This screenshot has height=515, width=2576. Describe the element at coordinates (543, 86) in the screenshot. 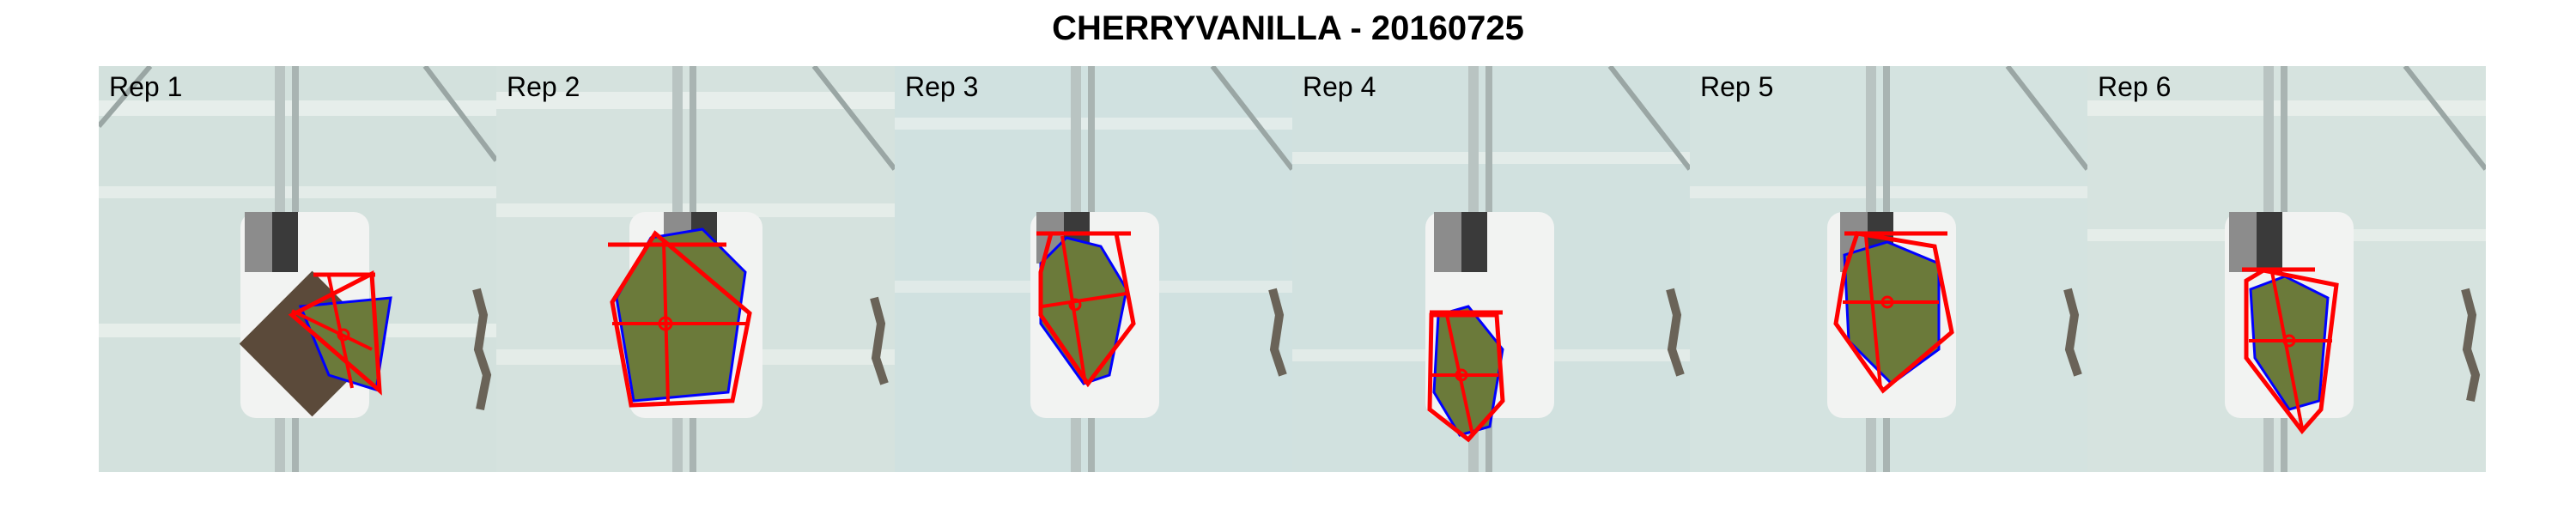

I see `rep-label: Rep 2` at that location.